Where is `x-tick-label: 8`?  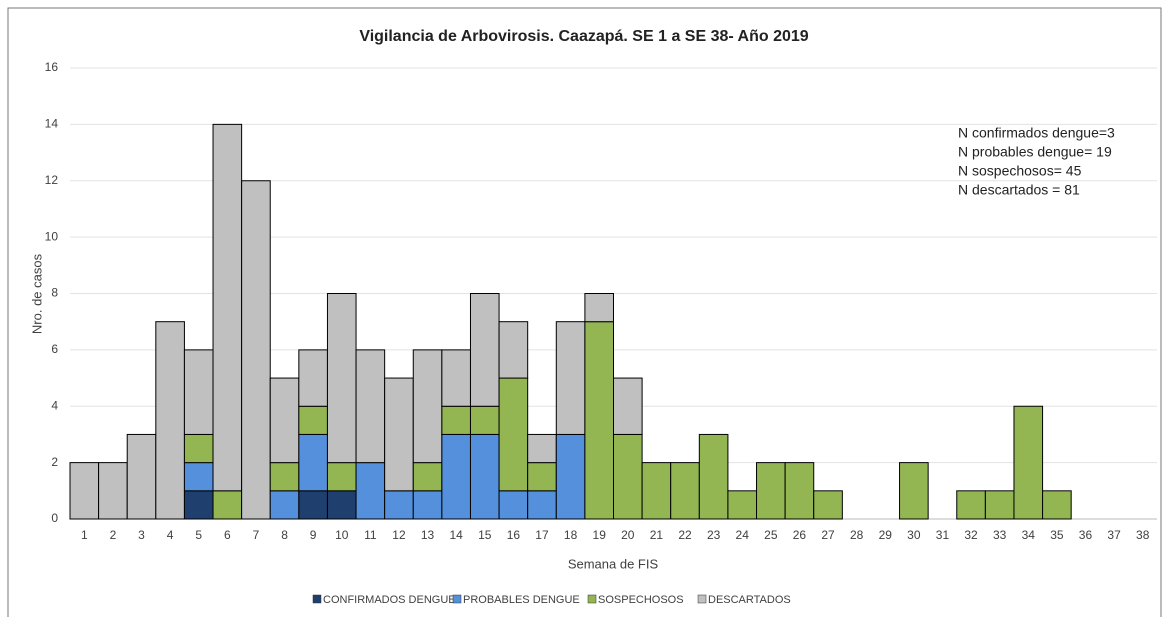 x-tick-label: 8 is located at coordinates (284, 535).